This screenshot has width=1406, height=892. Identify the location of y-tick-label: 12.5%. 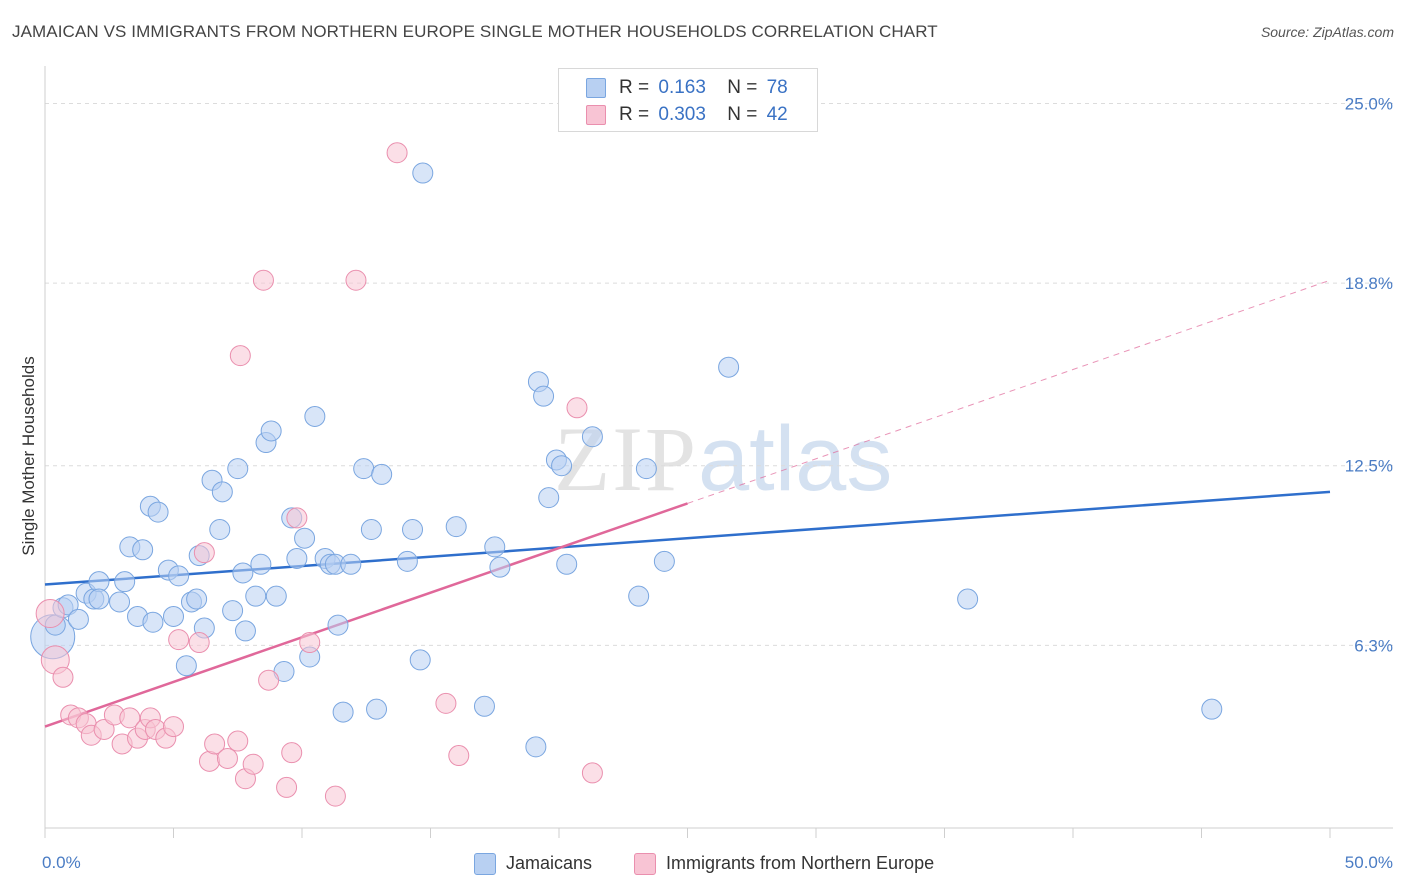
(1369, 466).